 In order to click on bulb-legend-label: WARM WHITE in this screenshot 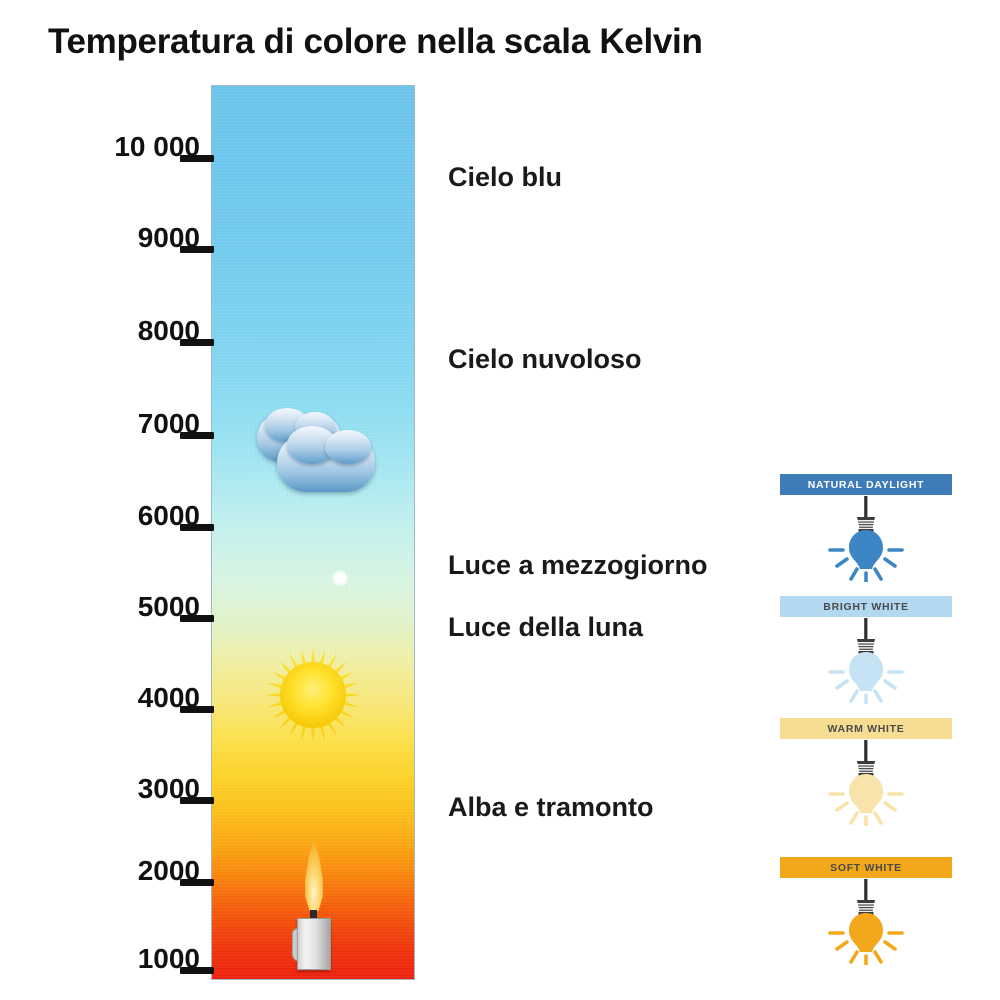, I will do `click(866, 728)`.